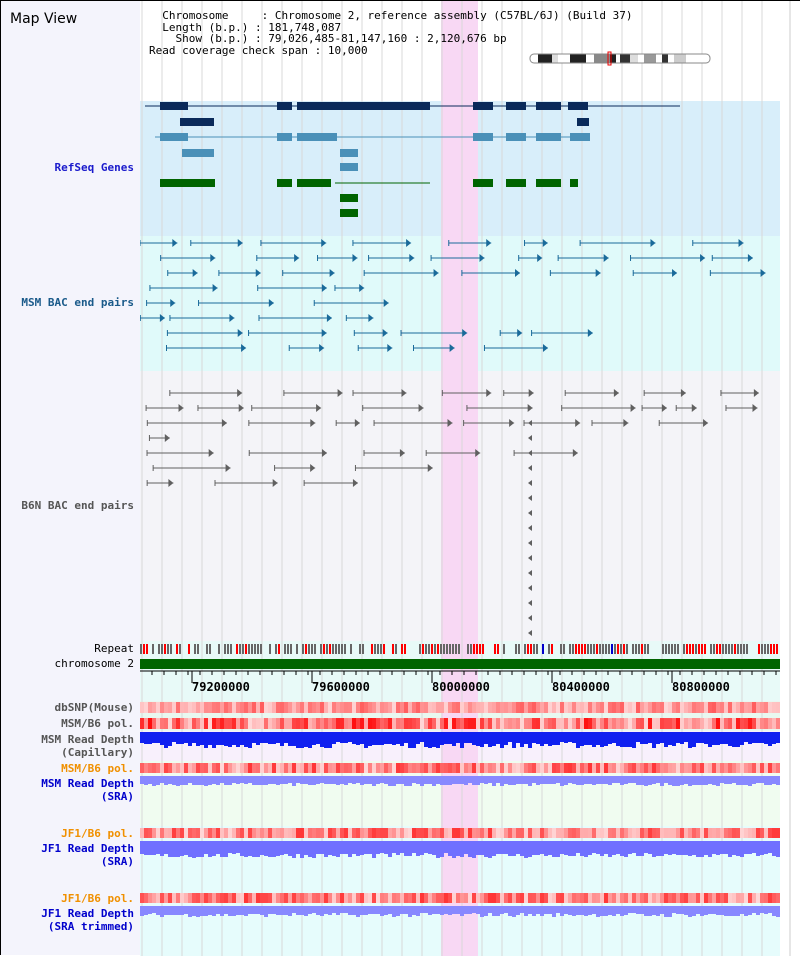 The image size is (800, 956). What do you see at coordinates (97, 833) in the screenshot?
I see `track-label-jf1-pol: JF1/B6 pol.` at bounding box center [97, 833].